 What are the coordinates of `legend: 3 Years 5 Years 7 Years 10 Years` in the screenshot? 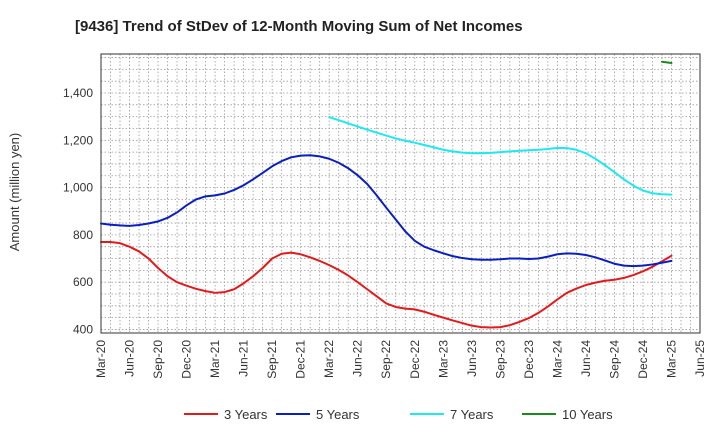 It's located at (398, 414).